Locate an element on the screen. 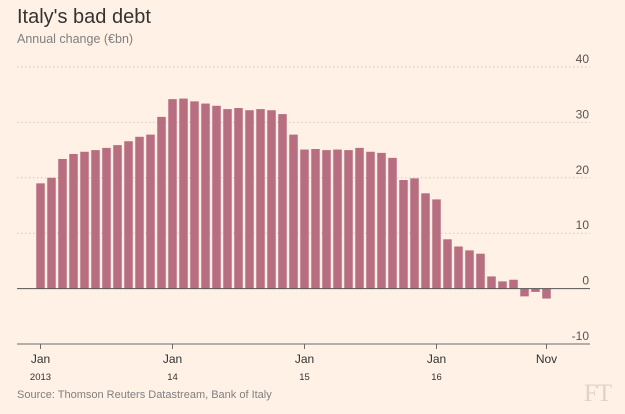  x-axis: Jan 2013 Jan 14 Jan 15 Jan 16 Nov is located at coordinates (293, 363).